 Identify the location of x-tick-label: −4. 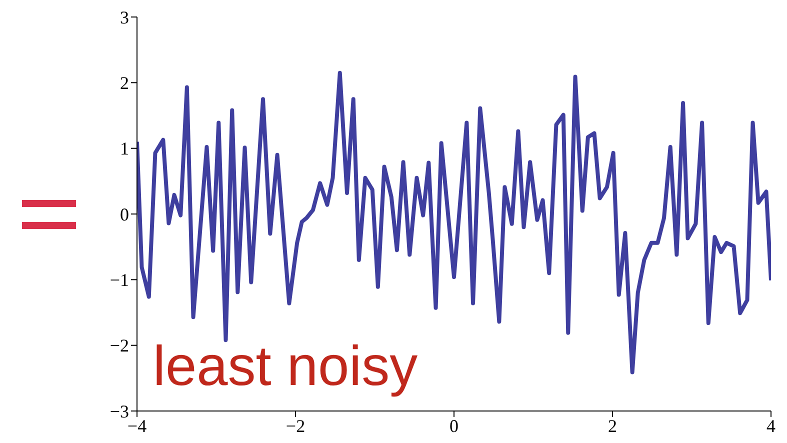
(137, 426).